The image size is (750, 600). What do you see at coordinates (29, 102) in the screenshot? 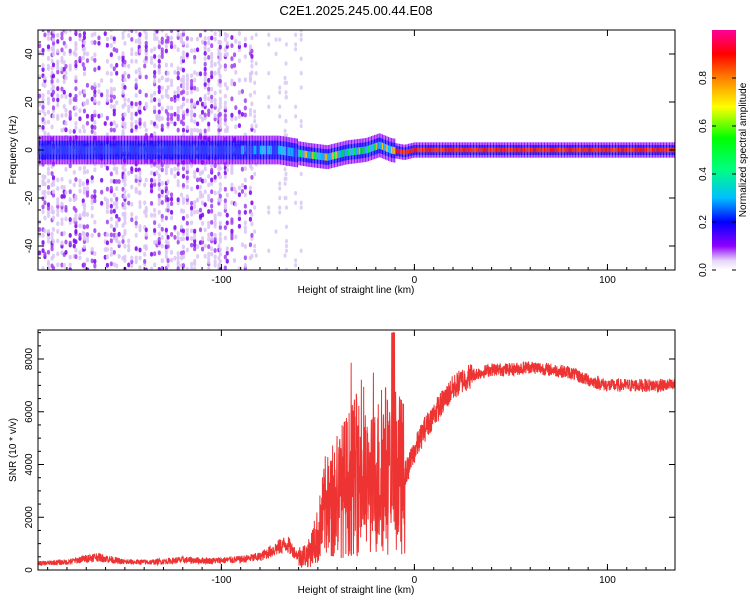
I see `y-tick-label: 20` at bounding box center [29, 102].